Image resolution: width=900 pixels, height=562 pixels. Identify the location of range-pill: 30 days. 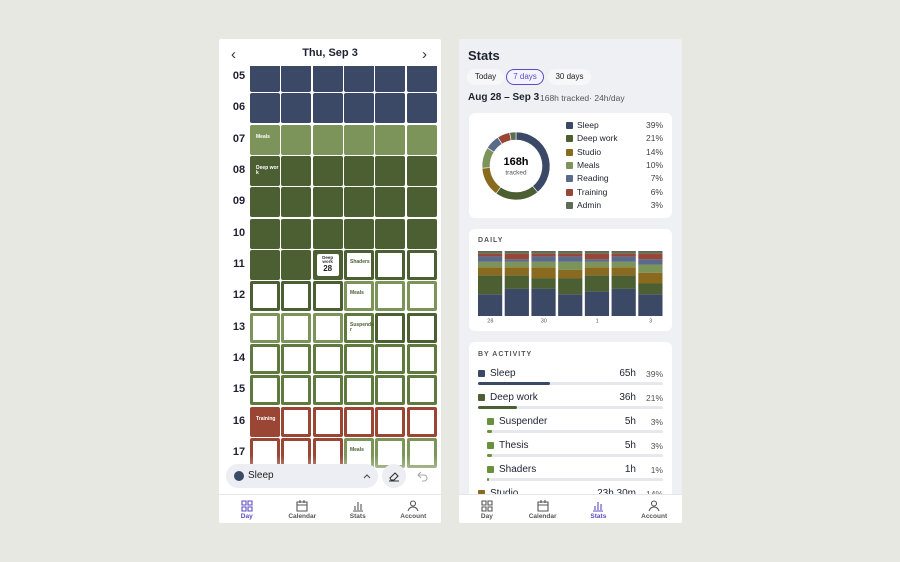
(569, 77).